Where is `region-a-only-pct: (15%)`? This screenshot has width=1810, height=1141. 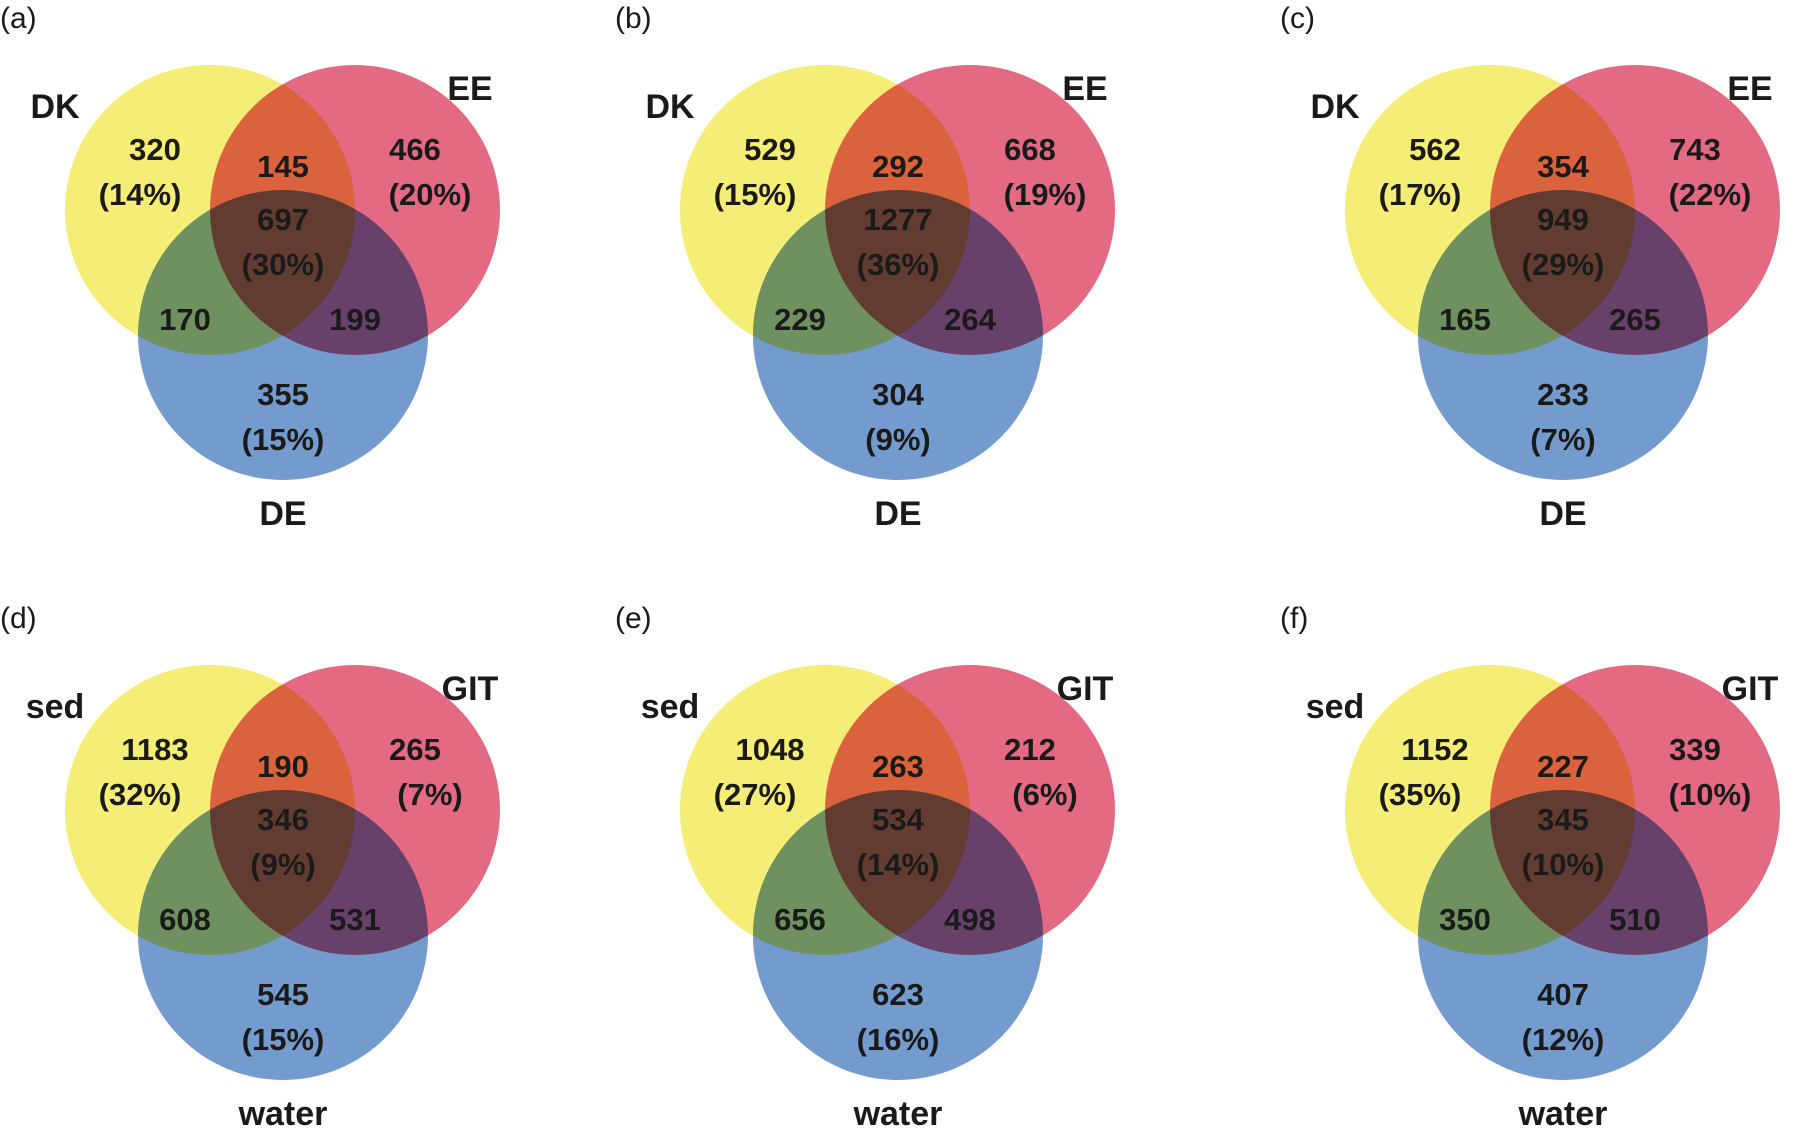
region-a-only-pct: (15%) is located at coordinates (755, 194).